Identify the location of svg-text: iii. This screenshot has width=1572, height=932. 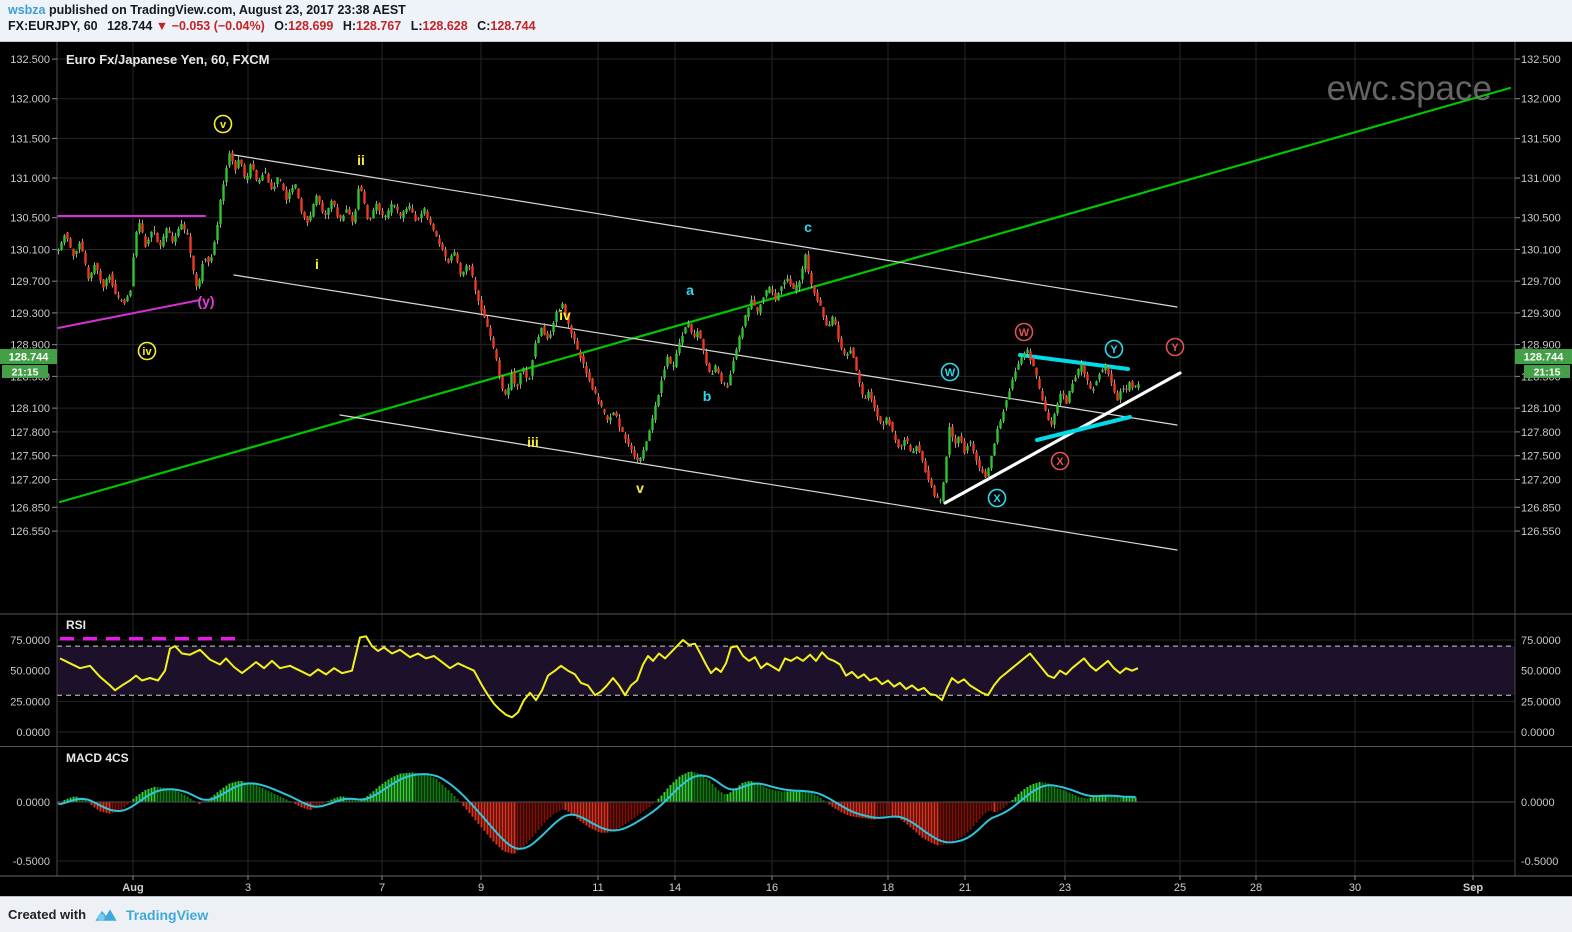
(533, 442).